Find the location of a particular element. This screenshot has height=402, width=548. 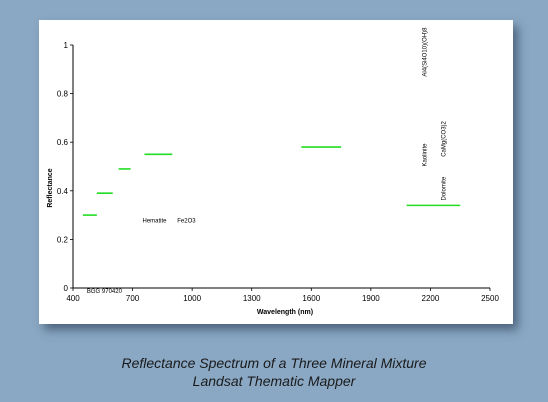

x-axis-label: Wavelength (nm) is located at coordinates (285, 312).